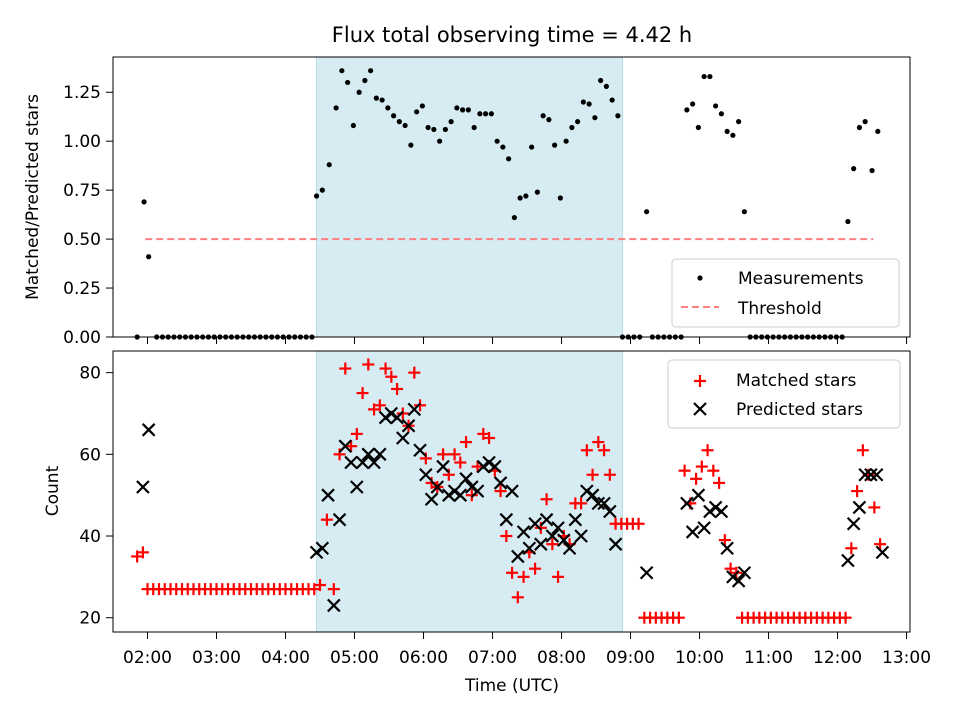 This screenshot has height=720, width=960. What do you see at coordinates (82, 191) in the screenshot?
I see `top-y-tick-label: 0.75` at bounding box center [82, 191].